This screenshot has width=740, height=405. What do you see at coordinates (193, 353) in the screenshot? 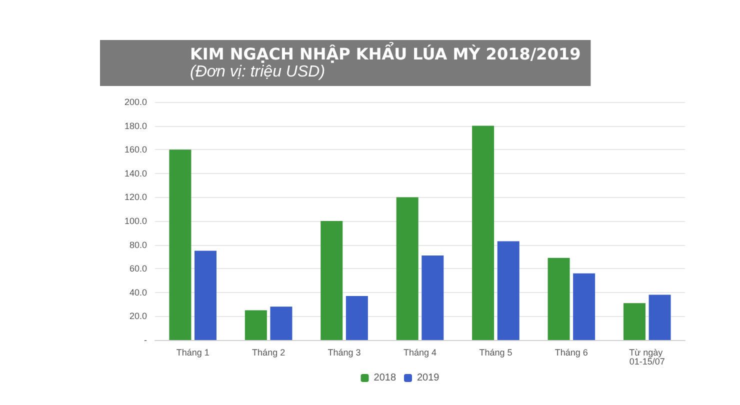
I see `x-tick-label: Tháng 1` at bounding box center [193, 353].